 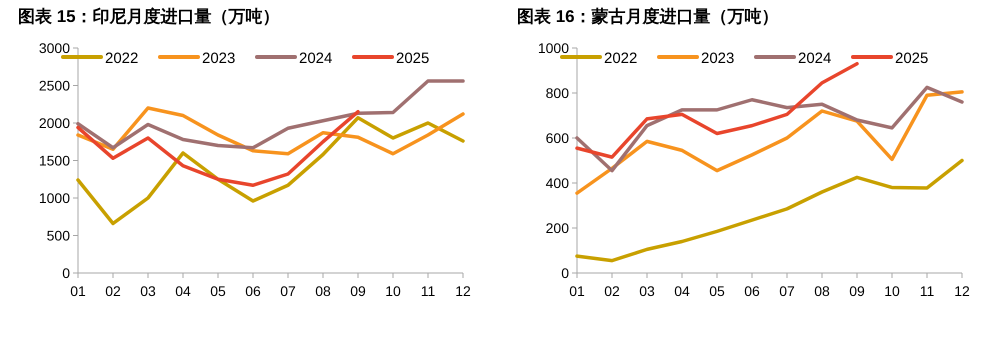 I want to click on y-tick-label: 3000, so click(x=54, y=48).